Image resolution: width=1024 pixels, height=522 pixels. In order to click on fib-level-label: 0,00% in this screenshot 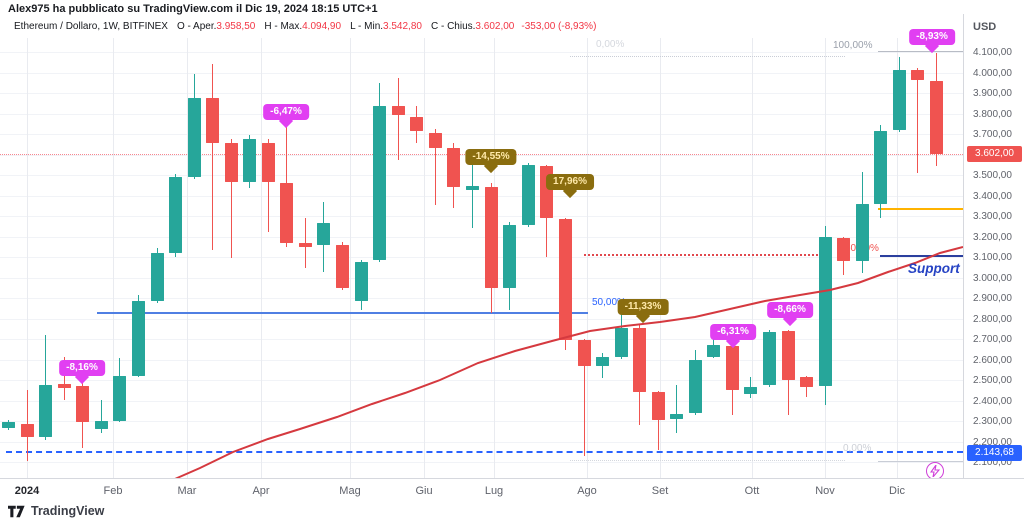, I will do `click(857, 448)`.